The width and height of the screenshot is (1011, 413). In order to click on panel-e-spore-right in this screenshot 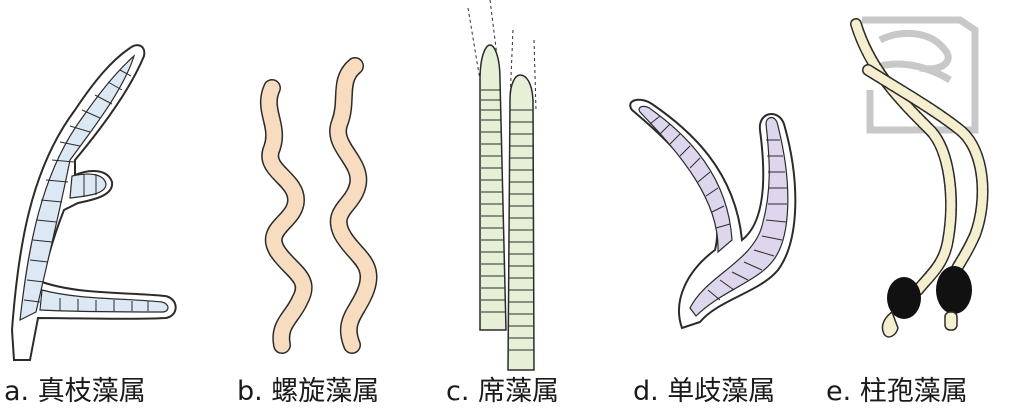, I will do `click(954, 290)`.